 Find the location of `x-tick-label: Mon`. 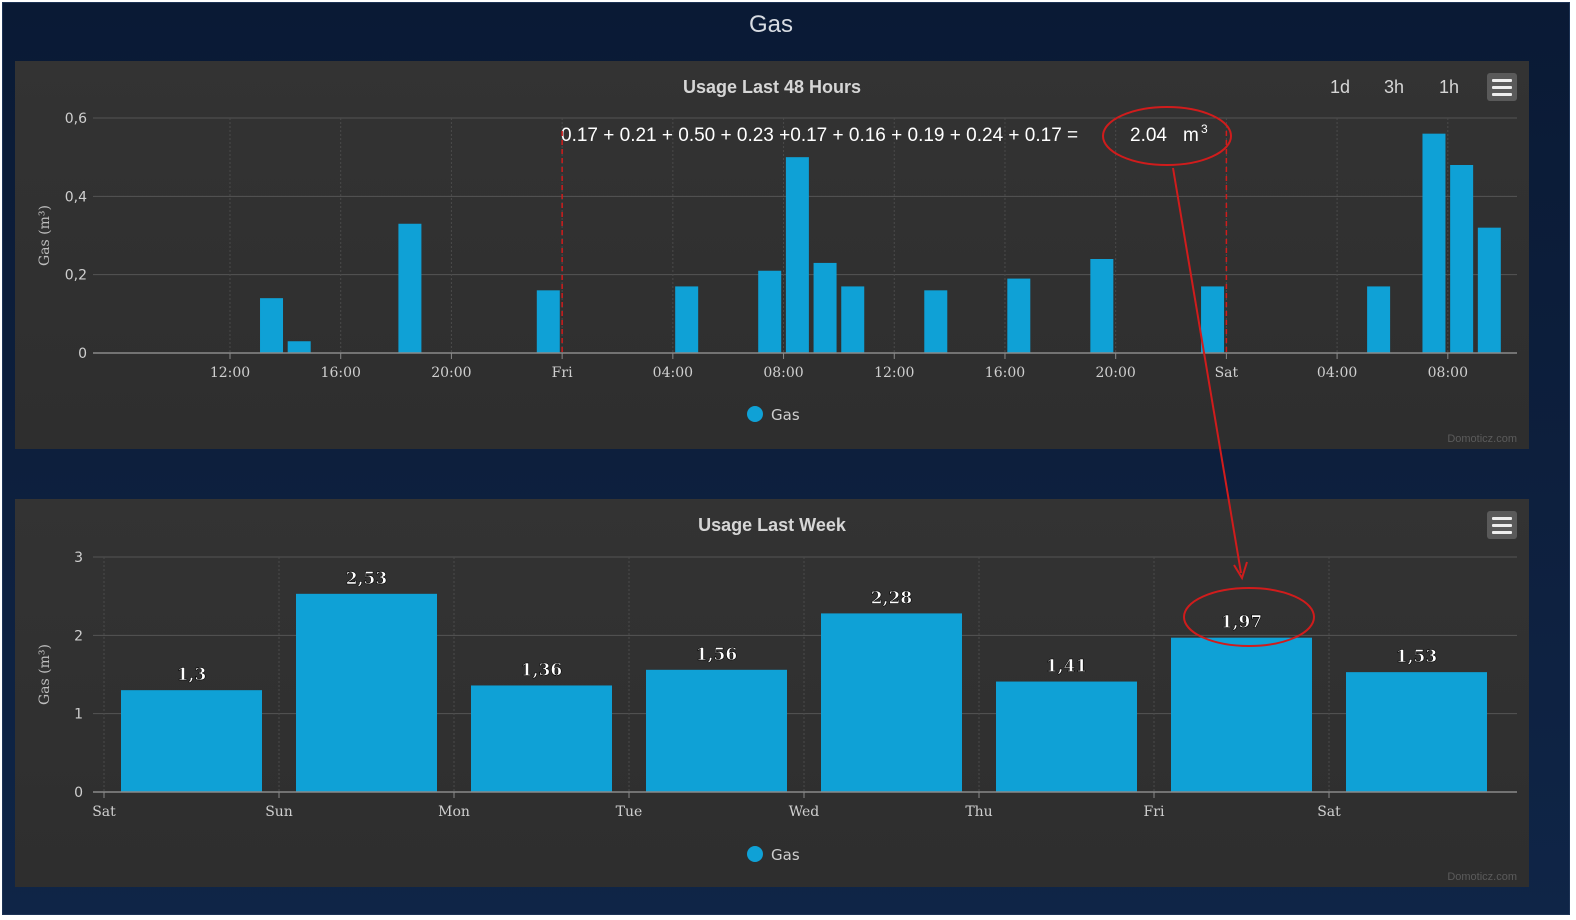

x-tick-label: Mon is located at coordinates (454, 812).